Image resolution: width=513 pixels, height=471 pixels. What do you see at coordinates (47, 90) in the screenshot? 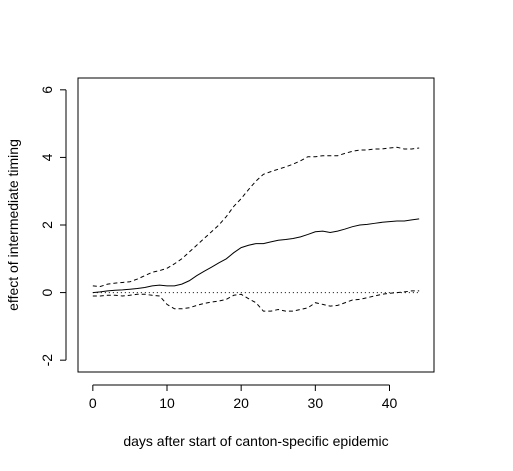
I see `y-tick-label: 6` at bounding box center [47, 90].